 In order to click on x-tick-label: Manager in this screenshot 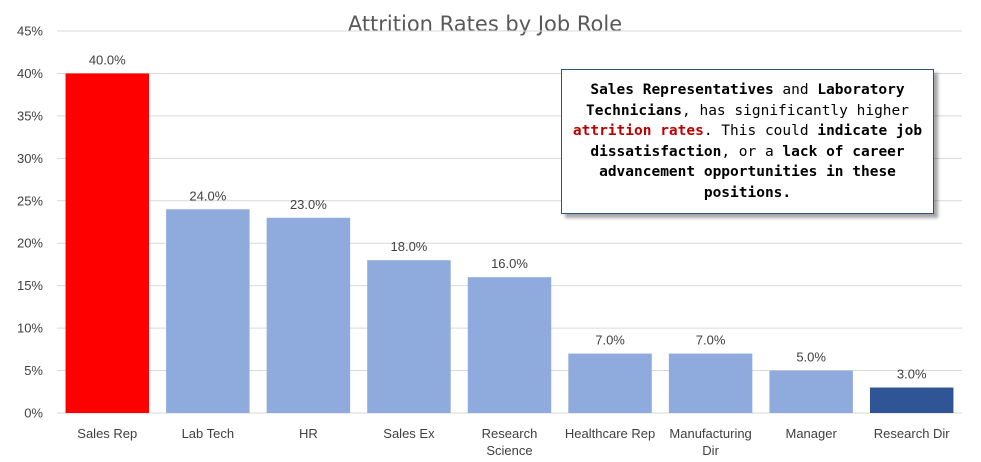, I will do `click(812, 433)`.